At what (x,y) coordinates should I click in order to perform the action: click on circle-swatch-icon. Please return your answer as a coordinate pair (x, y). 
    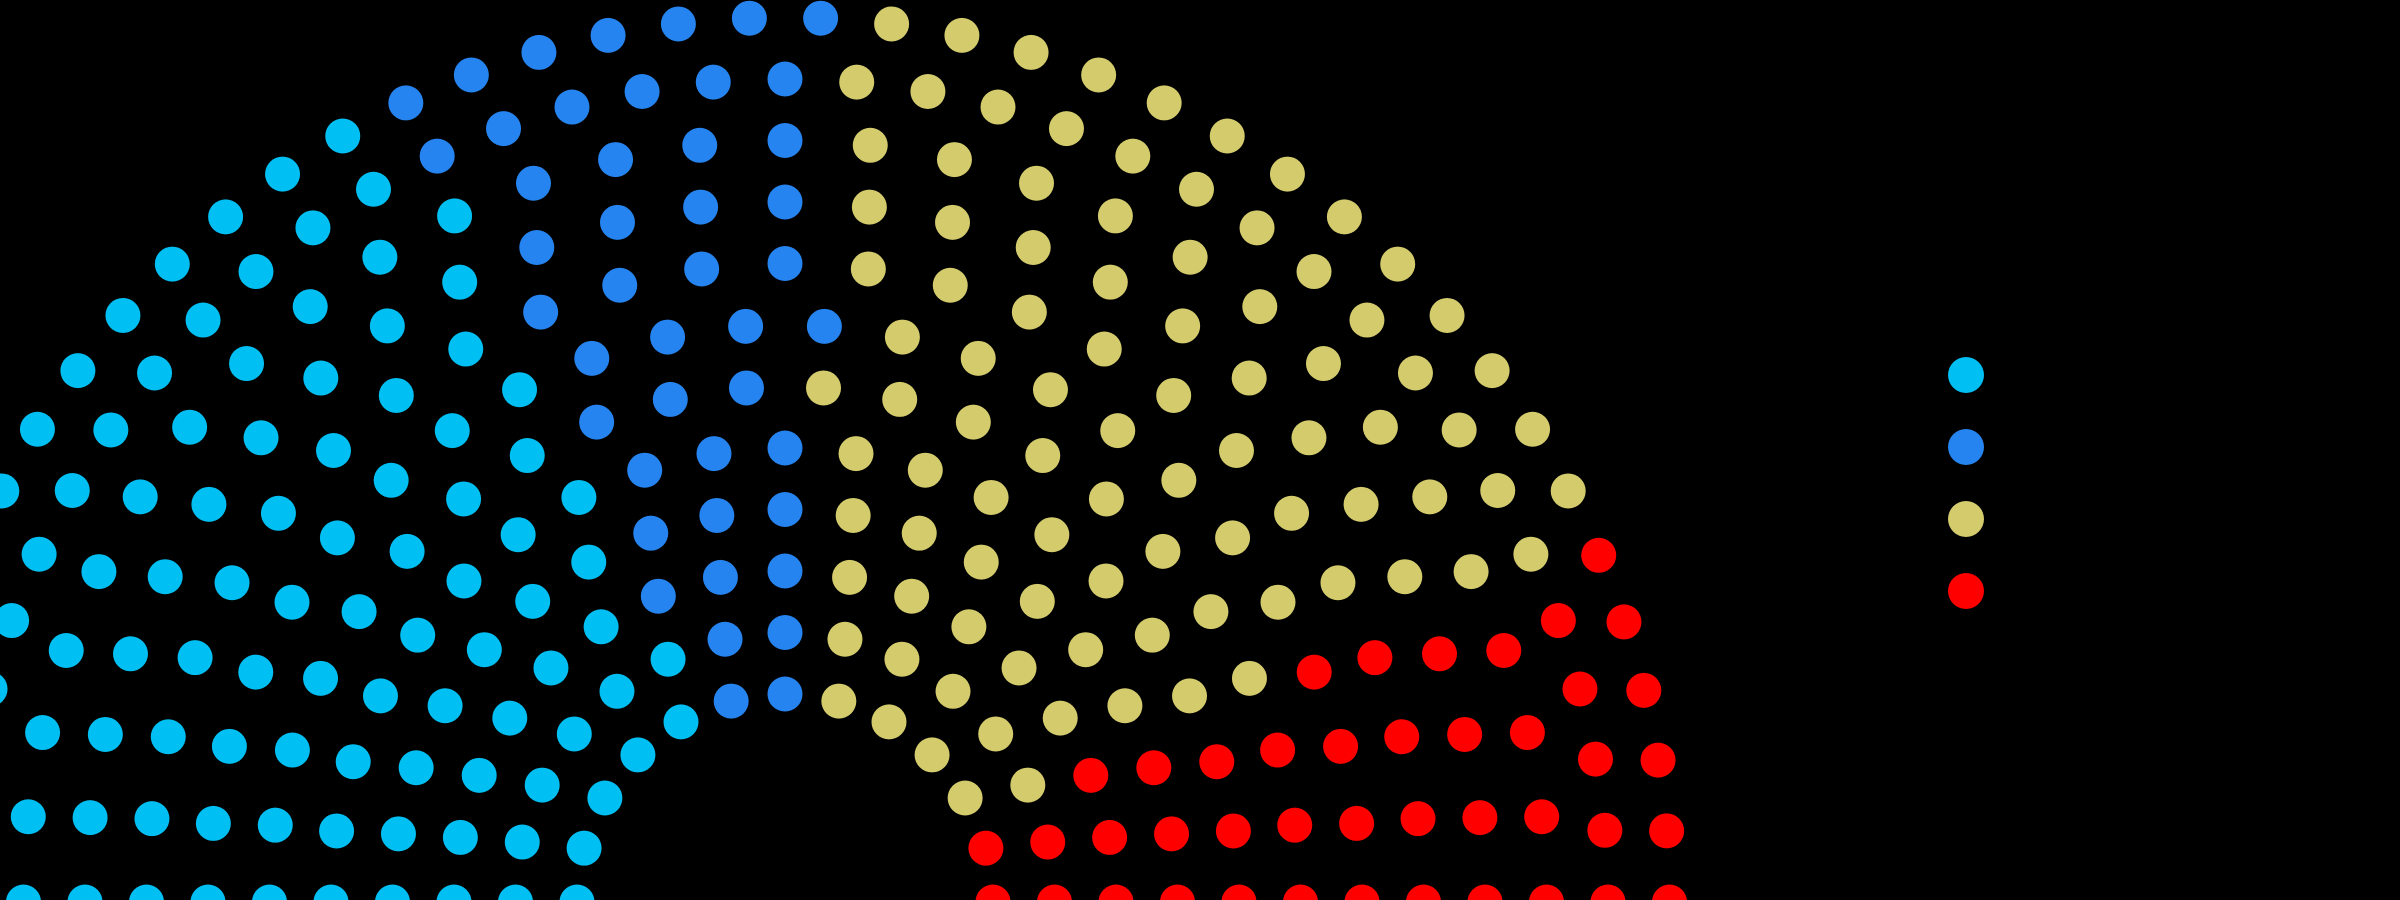
    Looking at the image, I should click on (1966, 591).